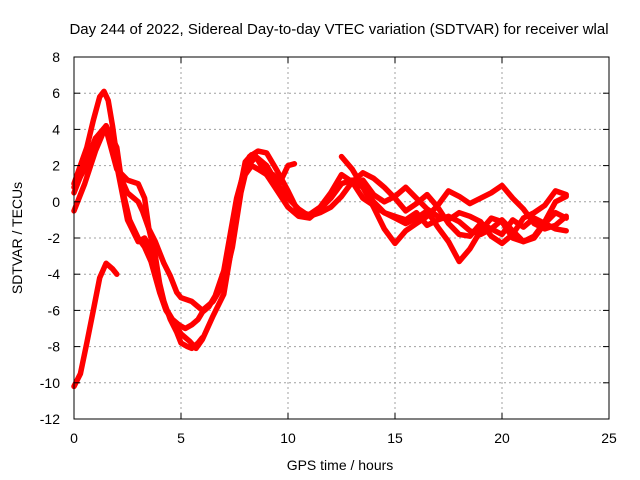  What do you see at coordinates (343, 438) in the screenshot?
I see `x-tick-labels: 0 5 10 15 20 25` at bounding box center [343, 438].